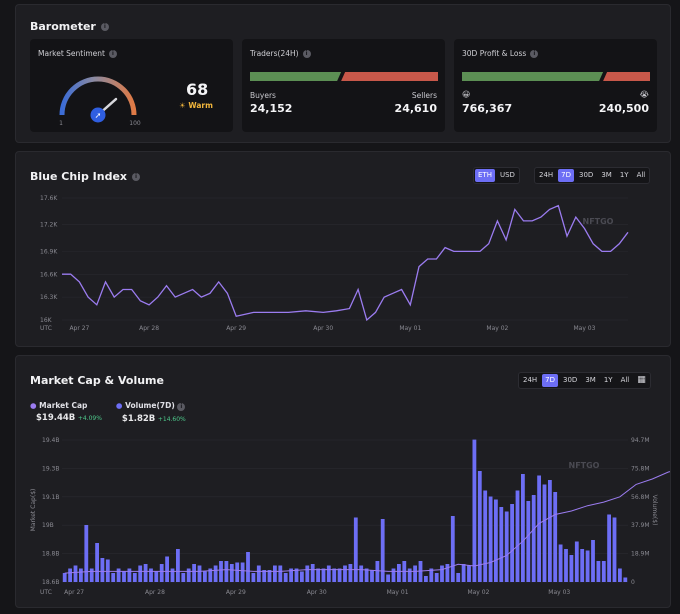  Describe the element at coordinates (56, 418) in the screenshot. I see `legend-market-cap-value: $19.44B` at that location.